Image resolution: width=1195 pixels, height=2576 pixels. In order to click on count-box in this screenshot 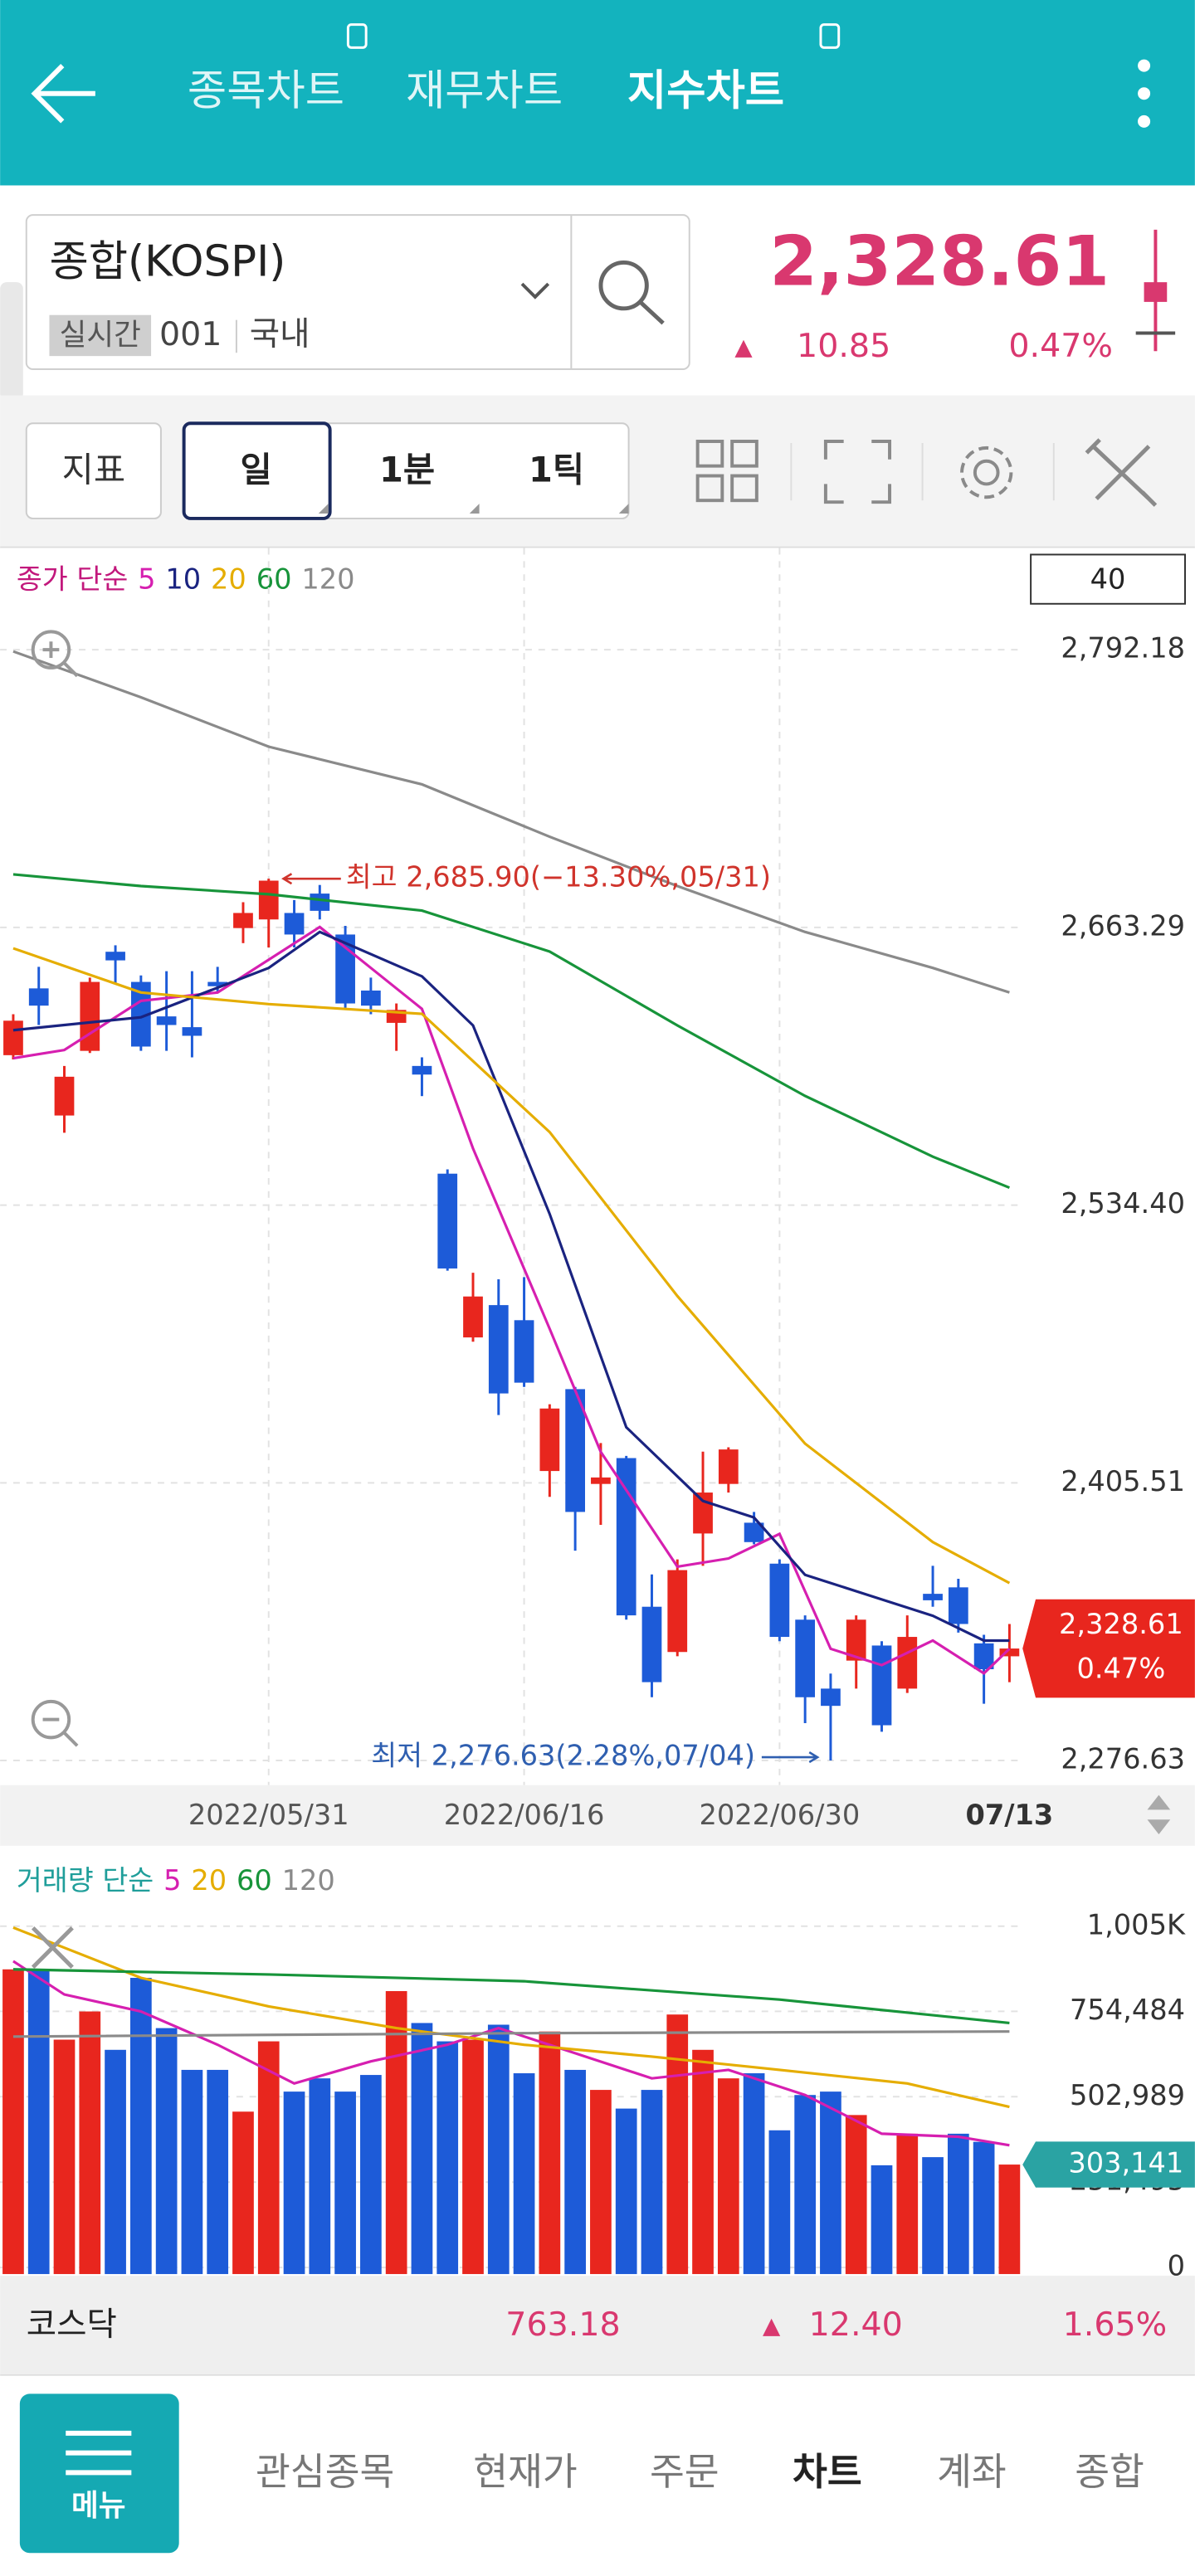, I will do `click(1108, 579)`.